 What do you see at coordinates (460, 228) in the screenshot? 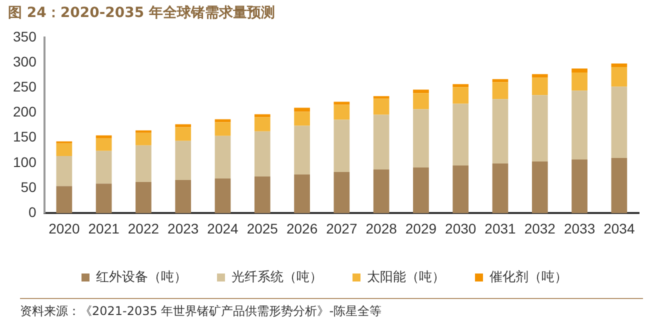
I see `x-tick-label: 2030` at bounding box center [460, 228].